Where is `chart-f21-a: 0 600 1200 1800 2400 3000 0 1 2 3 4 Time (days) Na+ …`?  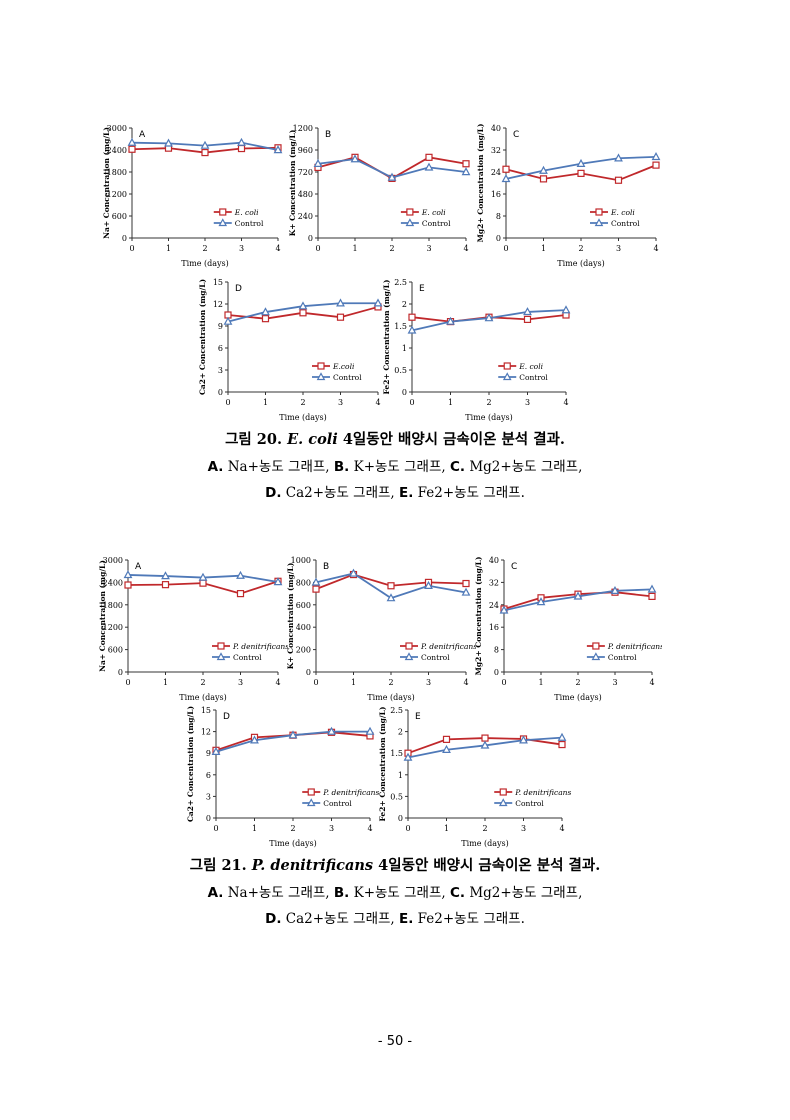
chart-f21-a: 0 600 1200 1800 2400 3000 0 1 2 3 4 Time (days) Na+ … is located at coordinates (192, 628).